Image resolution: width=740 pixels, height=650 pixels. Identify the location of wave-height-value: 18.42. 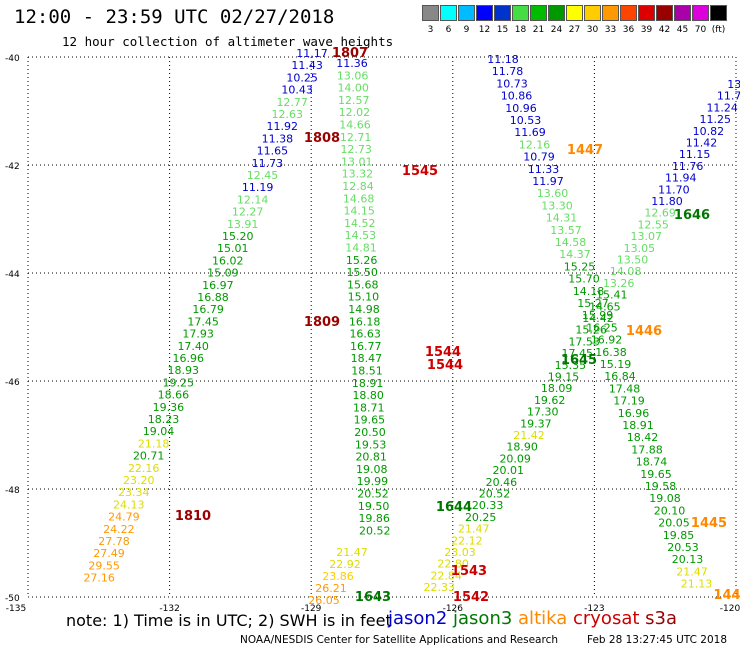
(643, 437).